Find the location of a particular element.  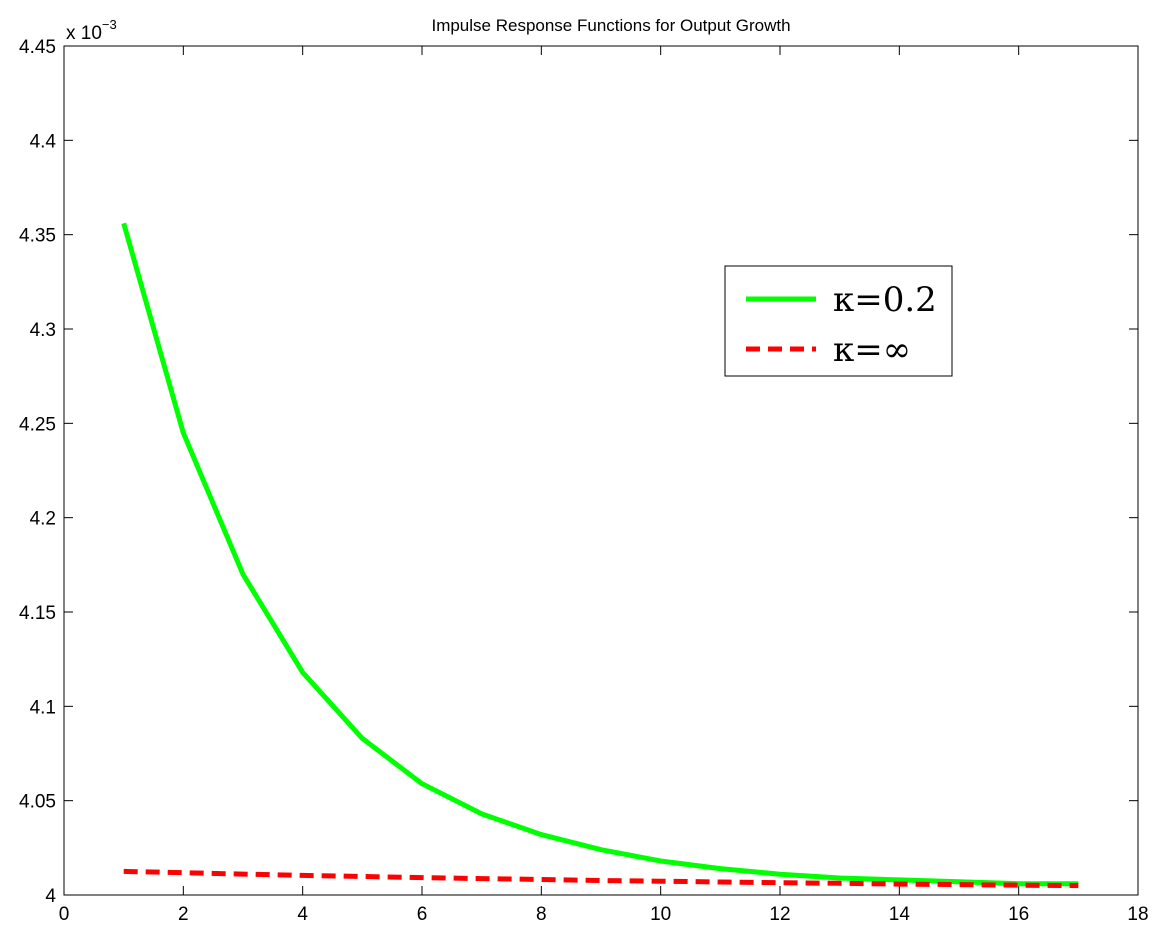

x-tick-label: 12 is located at coordinates (779, 914).